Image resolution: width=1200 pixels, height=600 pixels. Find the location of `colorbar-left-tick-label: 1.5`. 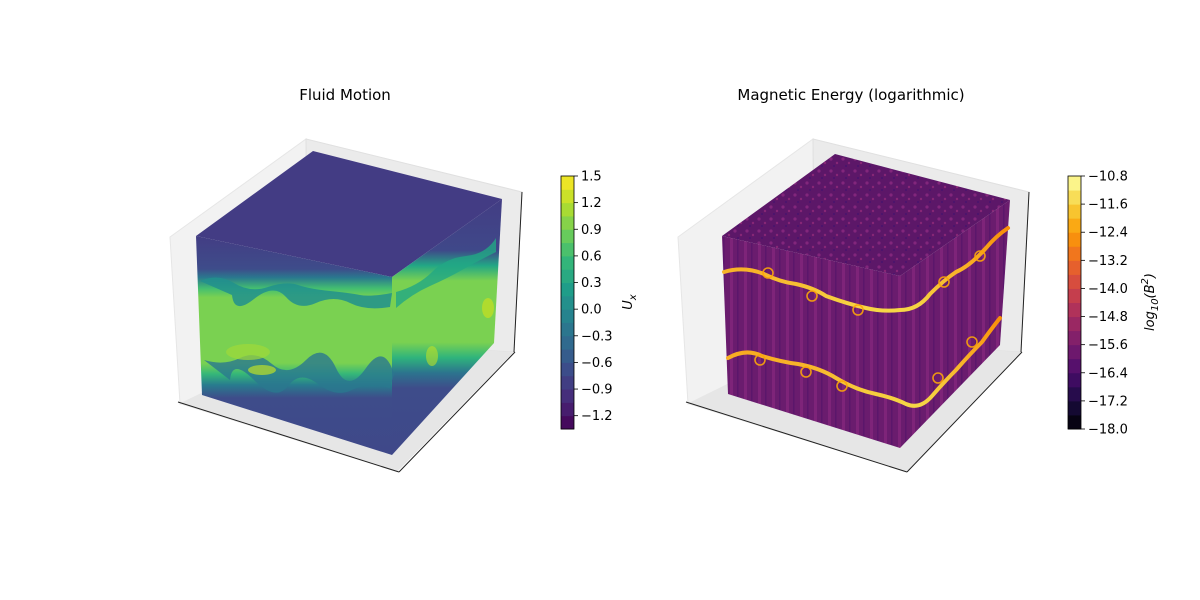

colorbar-left-tick-label: 1.5 is located at coordinates (591, 177).